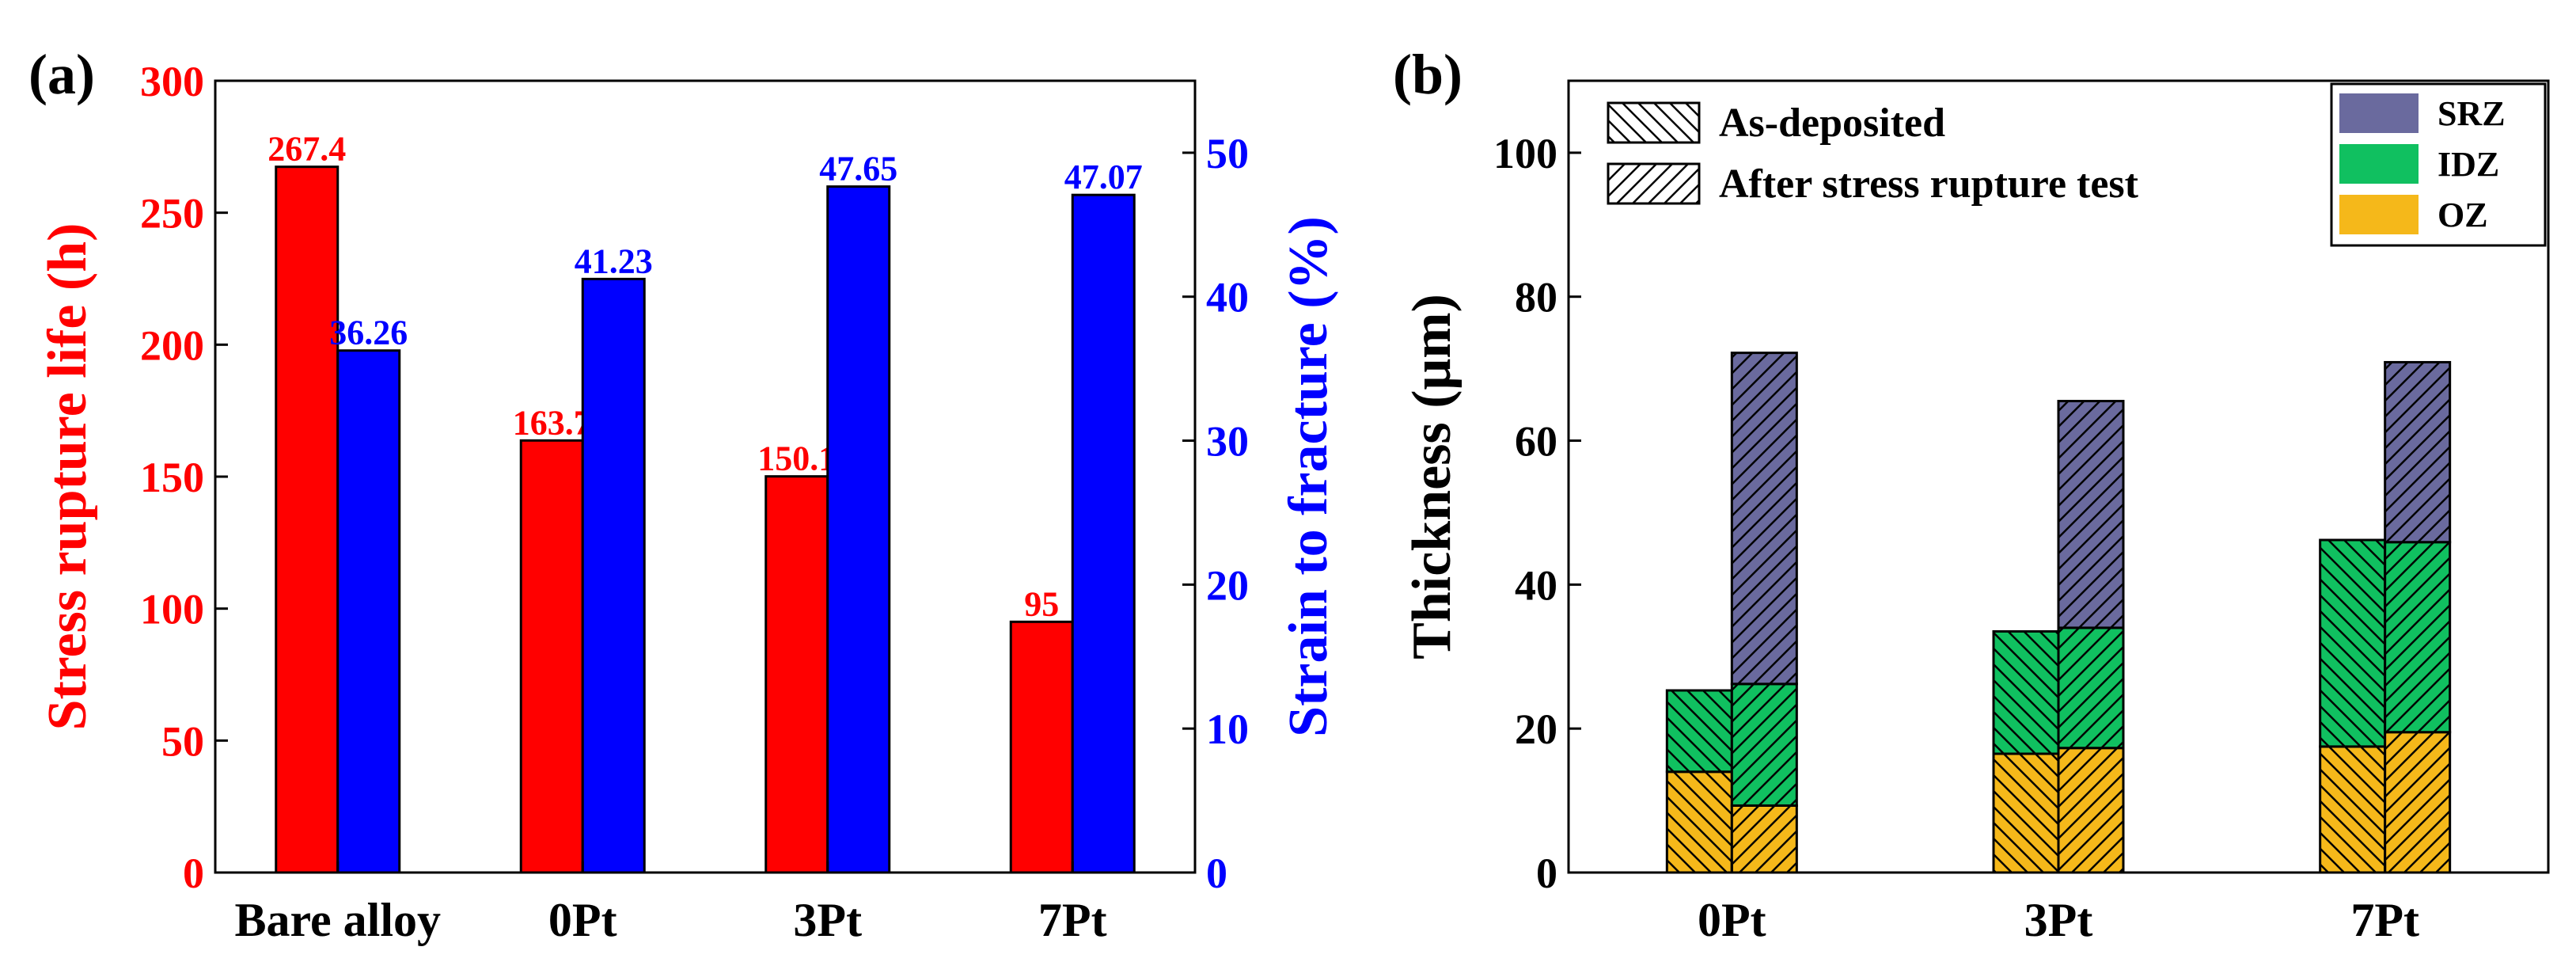 This screenshot has height=962, width=2576. What do you see at coordinates (1525, 153) in the screenshot?
I see `y-tick-label: 100` at bounding box center [1525, 153].